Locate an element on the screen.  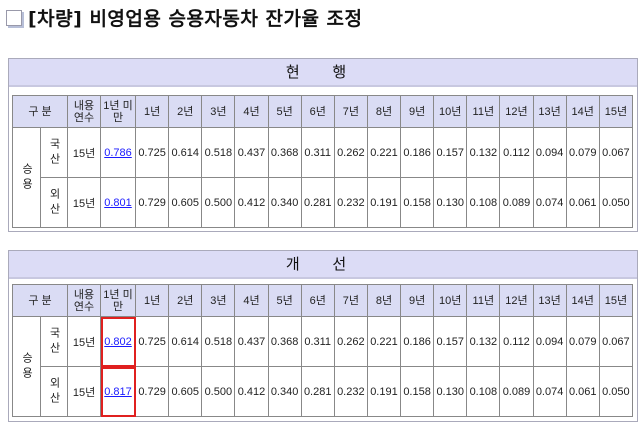
square-bullet-icon is located at coordinates (14, 17).